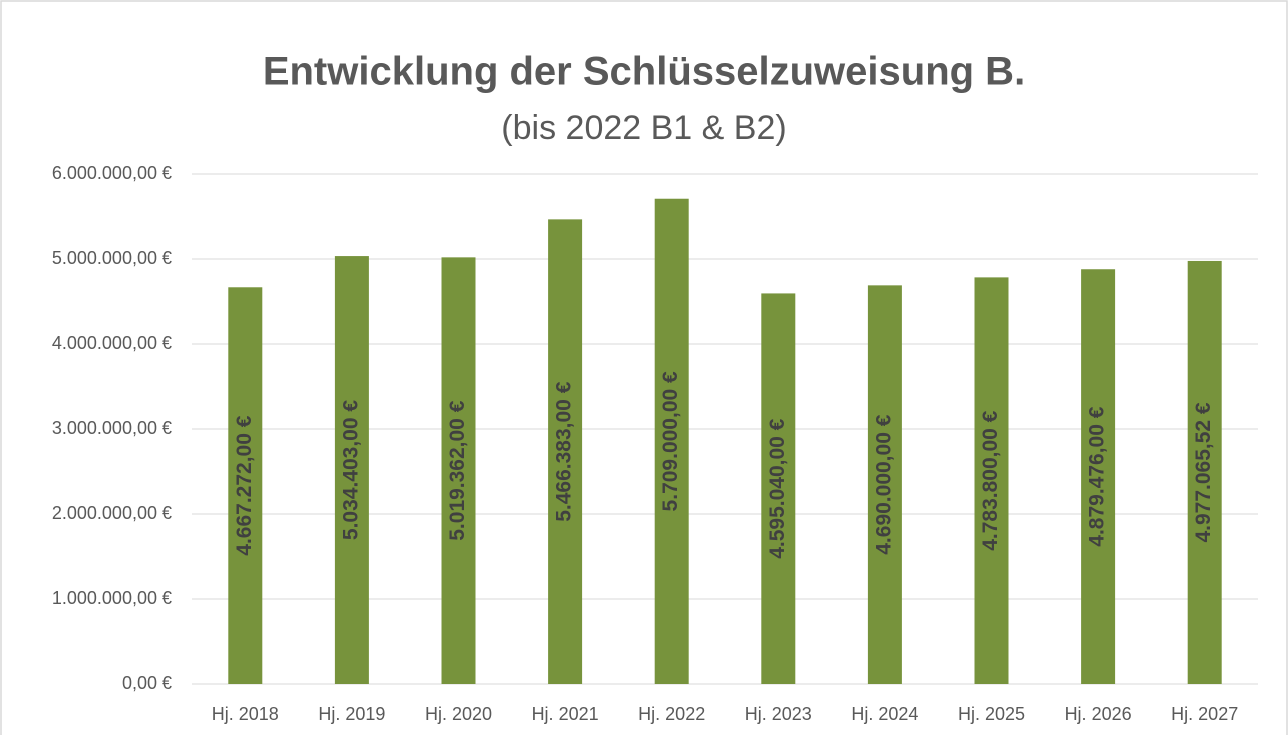  What do you see at coordinates (112, 513) in the screenshot?
I see `y-tick-label: 2.000.000,00 €` at bounding box center [112, 513].